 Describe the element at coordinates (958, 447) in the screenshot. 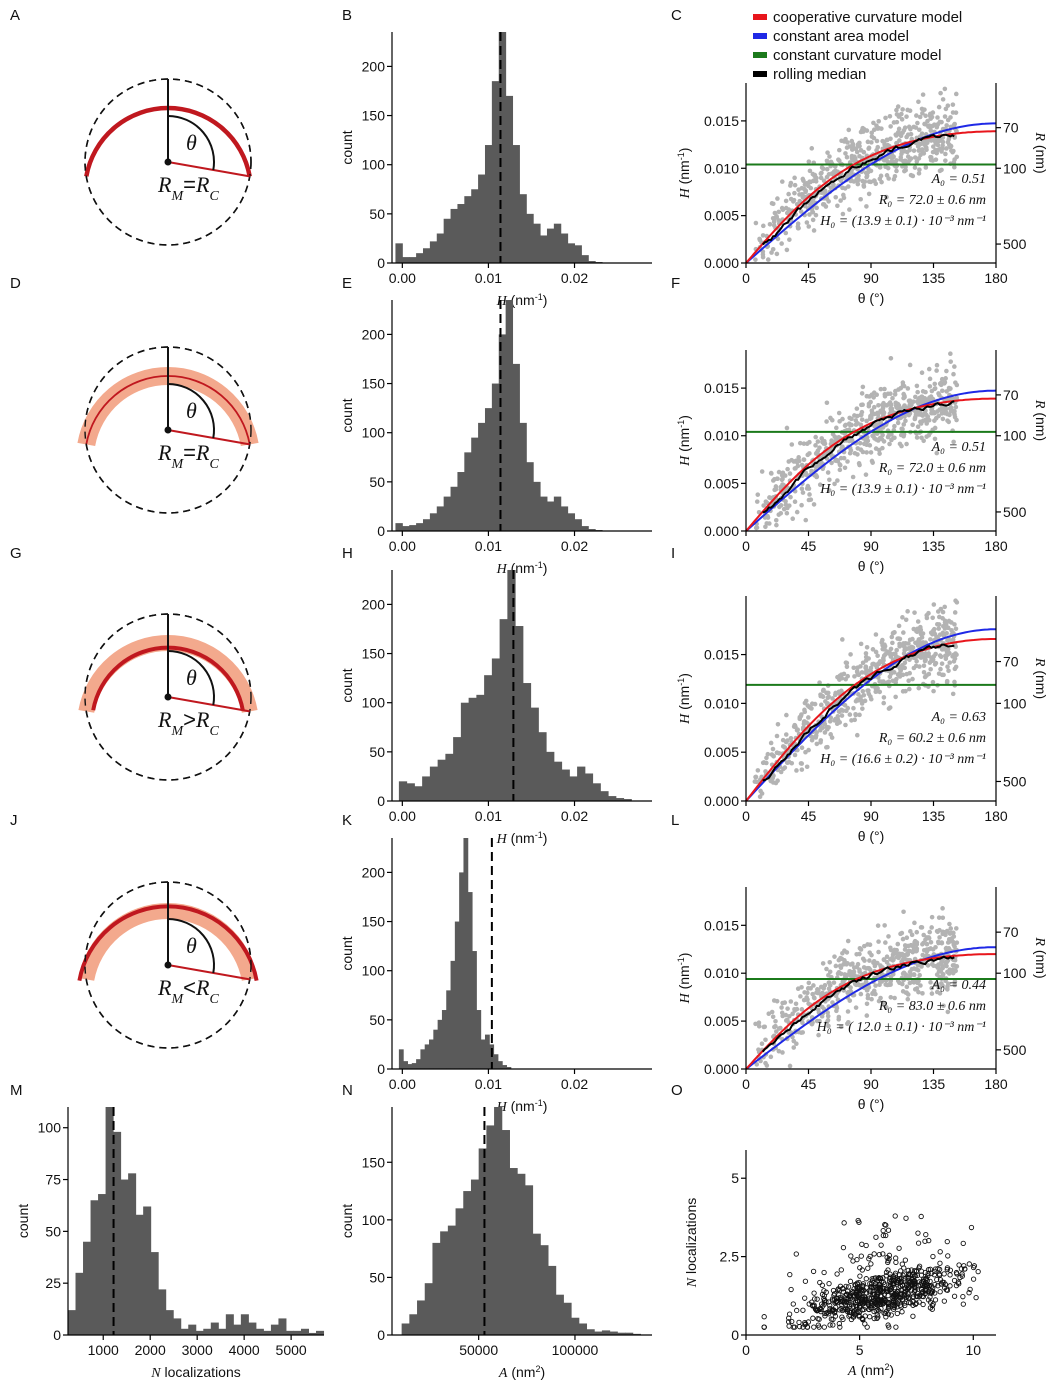

I see `fit-annotation: A₀ = 0.51` at that location.